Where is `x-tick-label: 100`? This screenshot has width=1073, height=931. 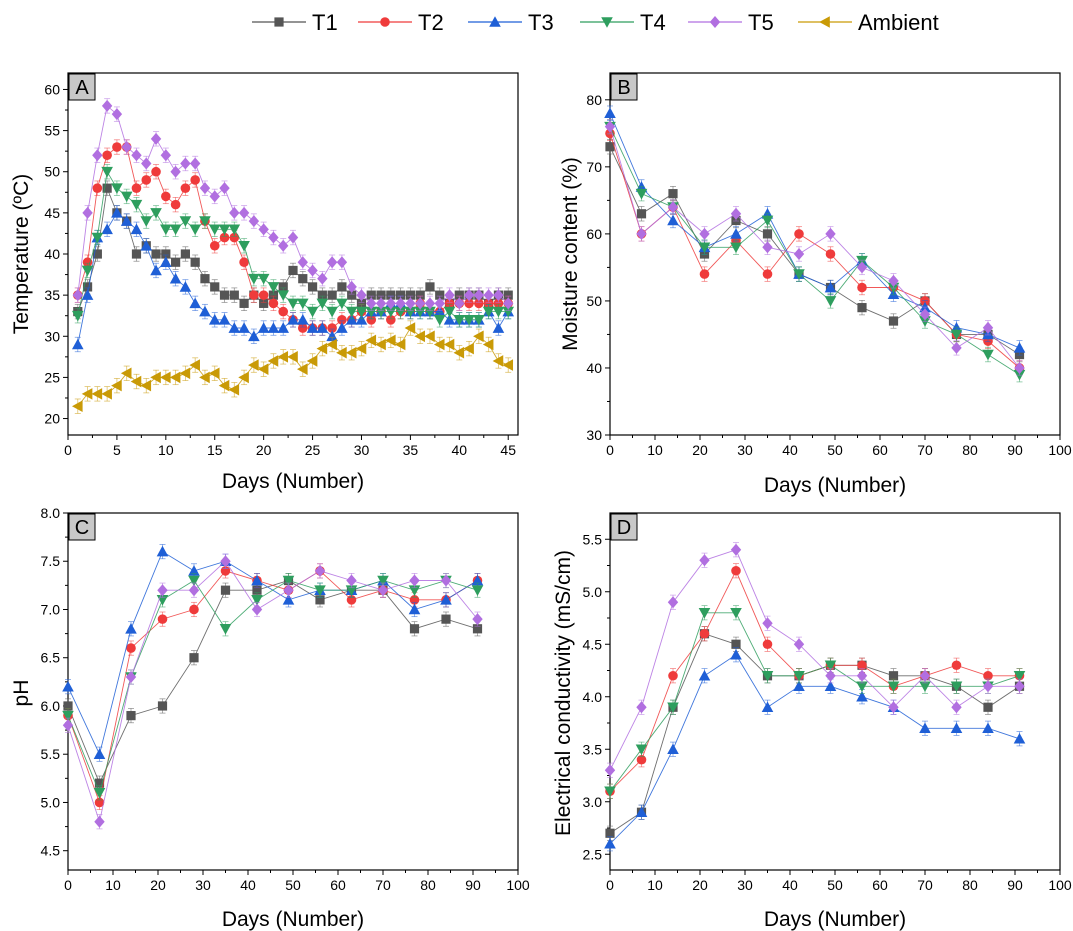 x-tick-label: 100 is located at coordinates (1060, 450).